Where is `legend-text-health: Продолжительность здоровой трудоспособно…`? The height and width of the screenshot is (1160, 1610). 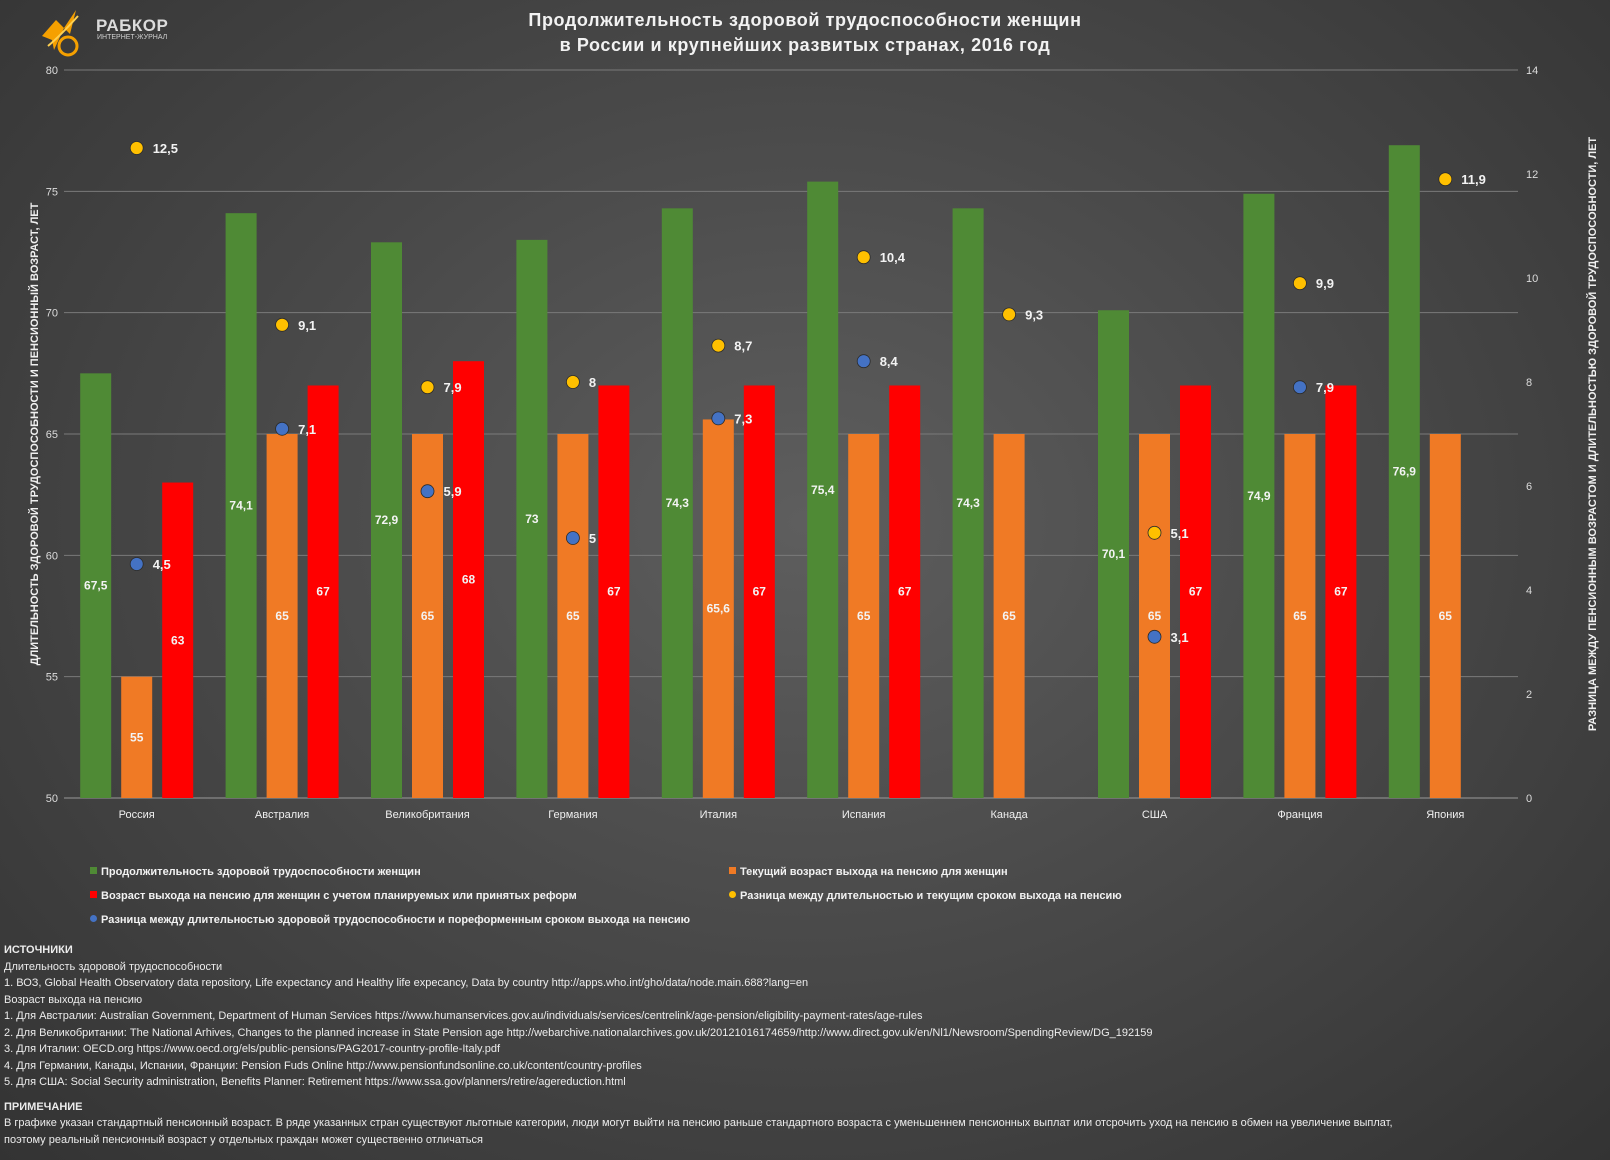
legend-text-health: Продолжительность здоровой трудоспособно… is located at coordinates (261, 872).